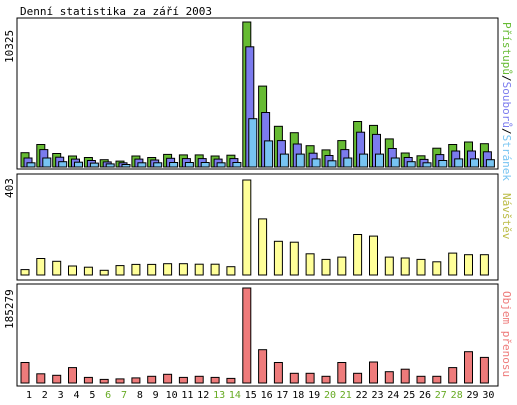 This screenshot has width=517, height=405. What do you see at coordinates (472, 395) in the screenshot?
I see `day-label: 29` at bounding box center [472, 395].